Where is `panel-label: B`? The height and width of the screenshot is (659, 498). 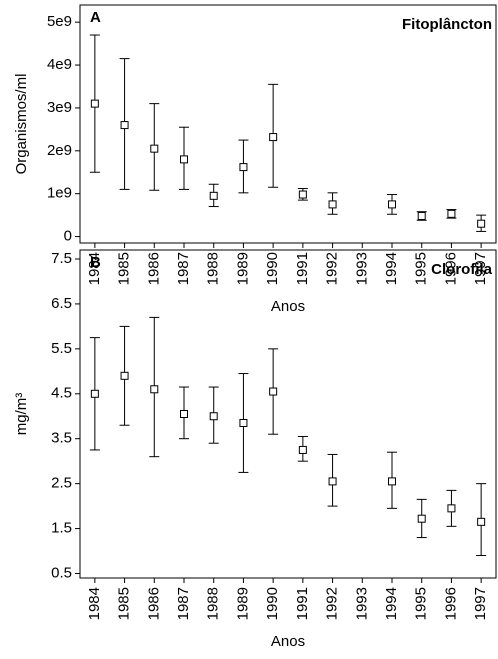 panel-label: B is located at coordinates (95, 262).